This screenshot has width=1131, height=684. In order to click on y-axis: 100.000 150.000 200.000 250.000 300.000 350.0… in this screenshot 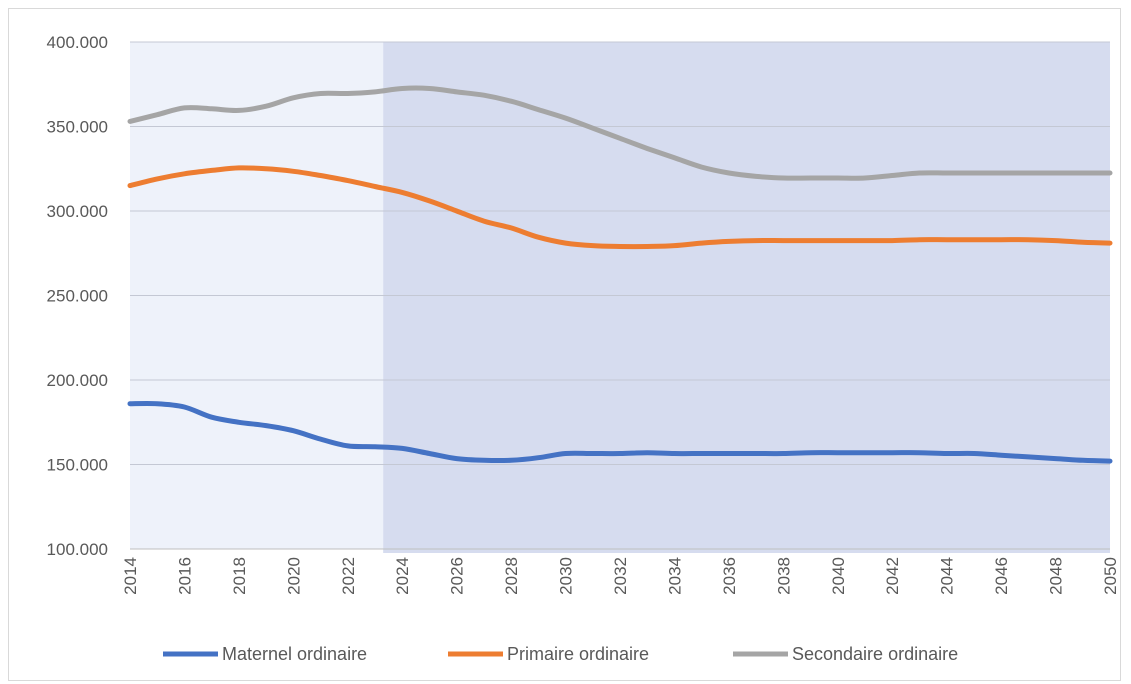, I will do `click(77, 296)`.